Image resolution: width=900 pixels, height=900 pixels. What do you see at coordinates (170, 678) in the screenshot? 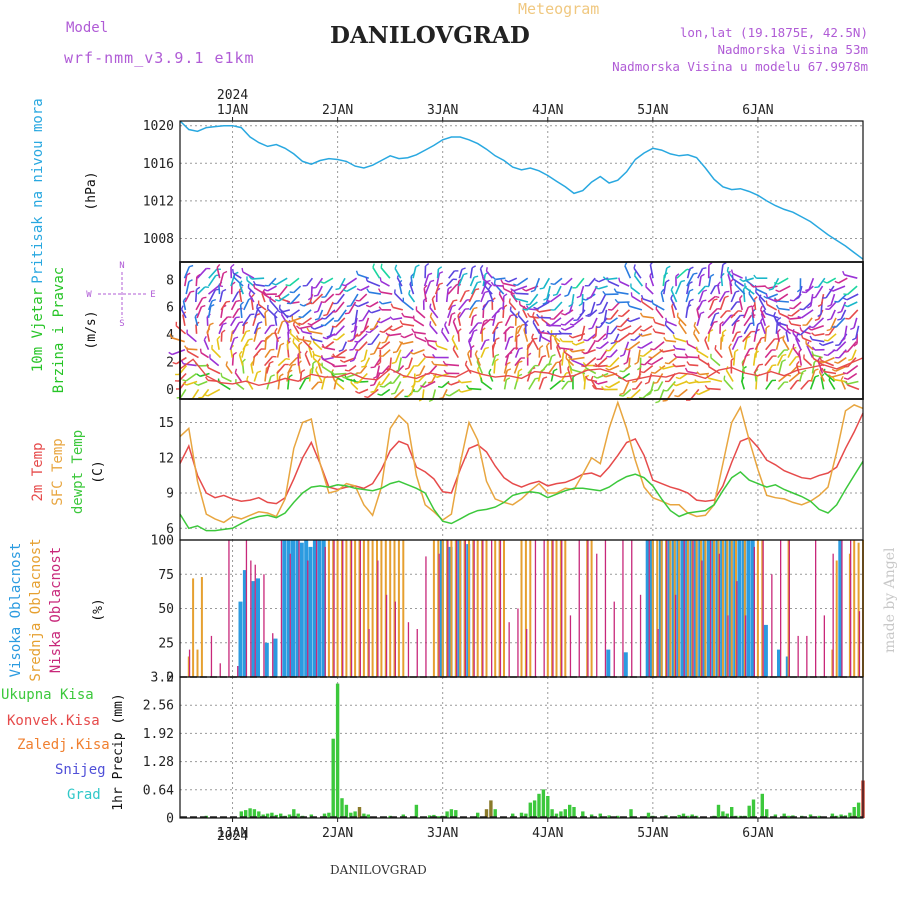
I see `ytick-label: 0` at bounding box center [170, 678].